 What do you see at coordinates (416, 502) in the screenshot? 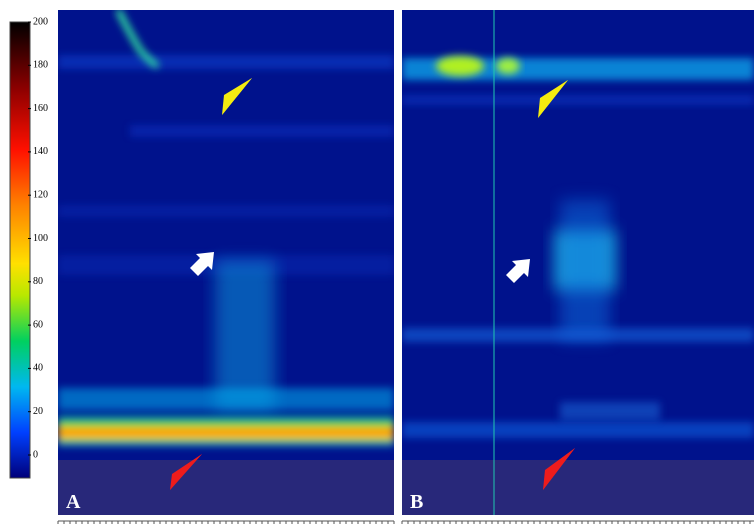
I see `panel-label: B` at bounding box center [416, 502].